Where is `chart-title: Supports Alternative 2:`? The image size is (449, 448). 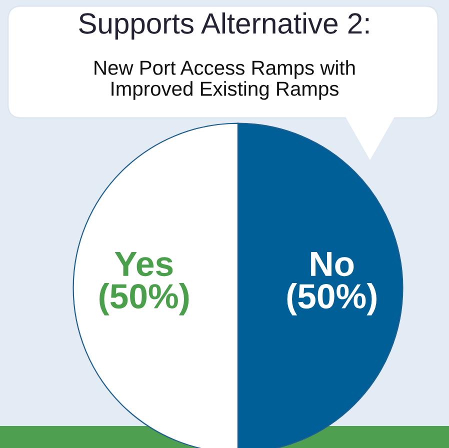 chart-title: Supports Alternative 2: is located at coordinates (224, 26).